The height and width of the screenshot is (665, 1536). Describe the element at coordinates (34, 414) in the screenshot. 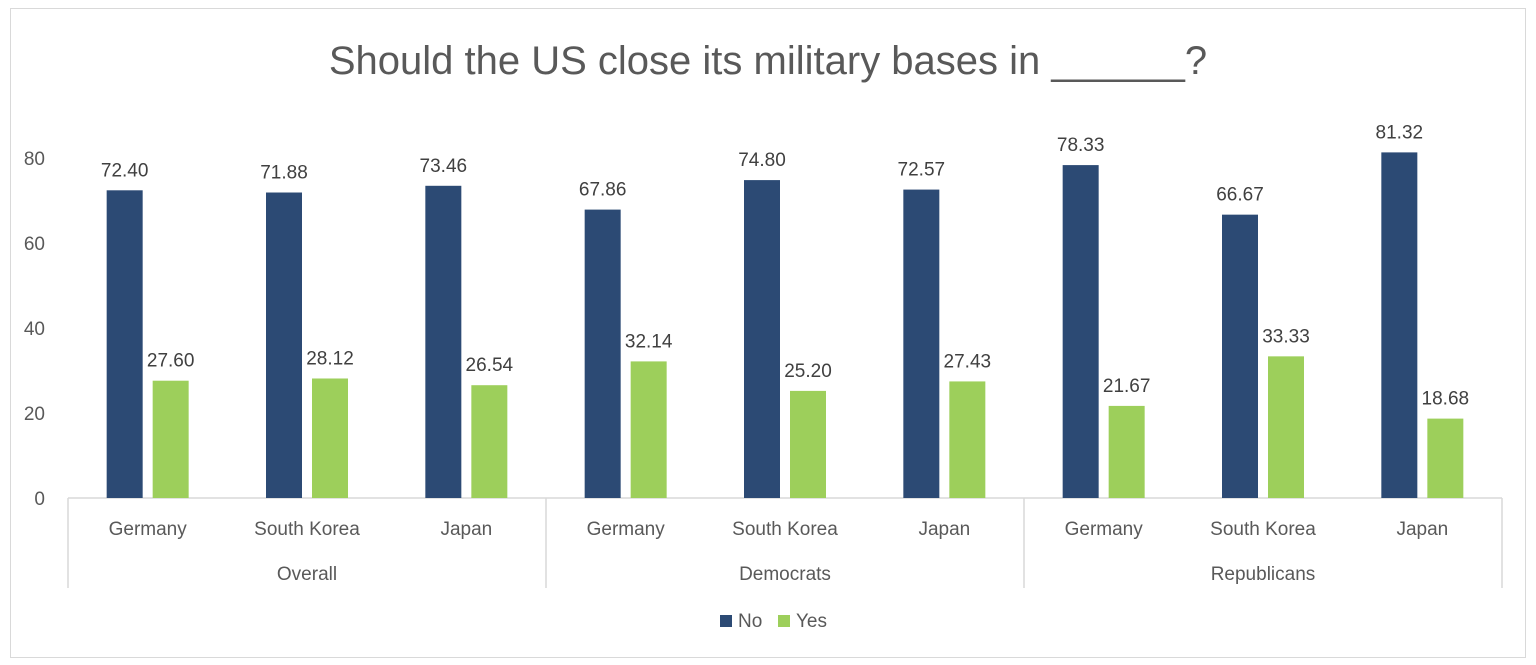

I see `y-tick-label: 20` at that location.